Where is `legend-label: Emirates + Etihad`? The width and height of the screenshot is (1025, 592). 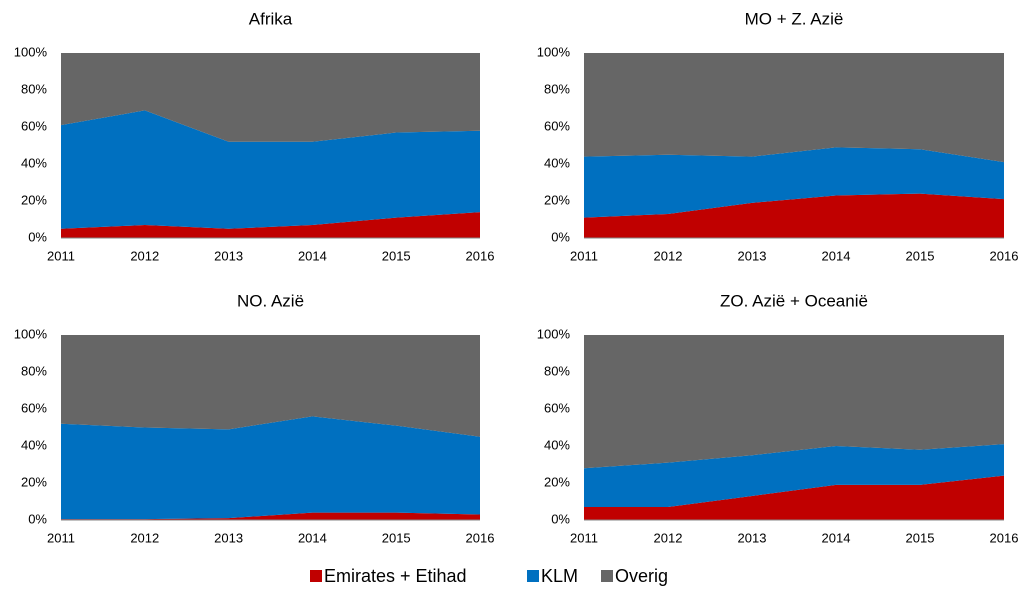
legend-label: Emirates + Etihad is located at coordinates (395, 576).